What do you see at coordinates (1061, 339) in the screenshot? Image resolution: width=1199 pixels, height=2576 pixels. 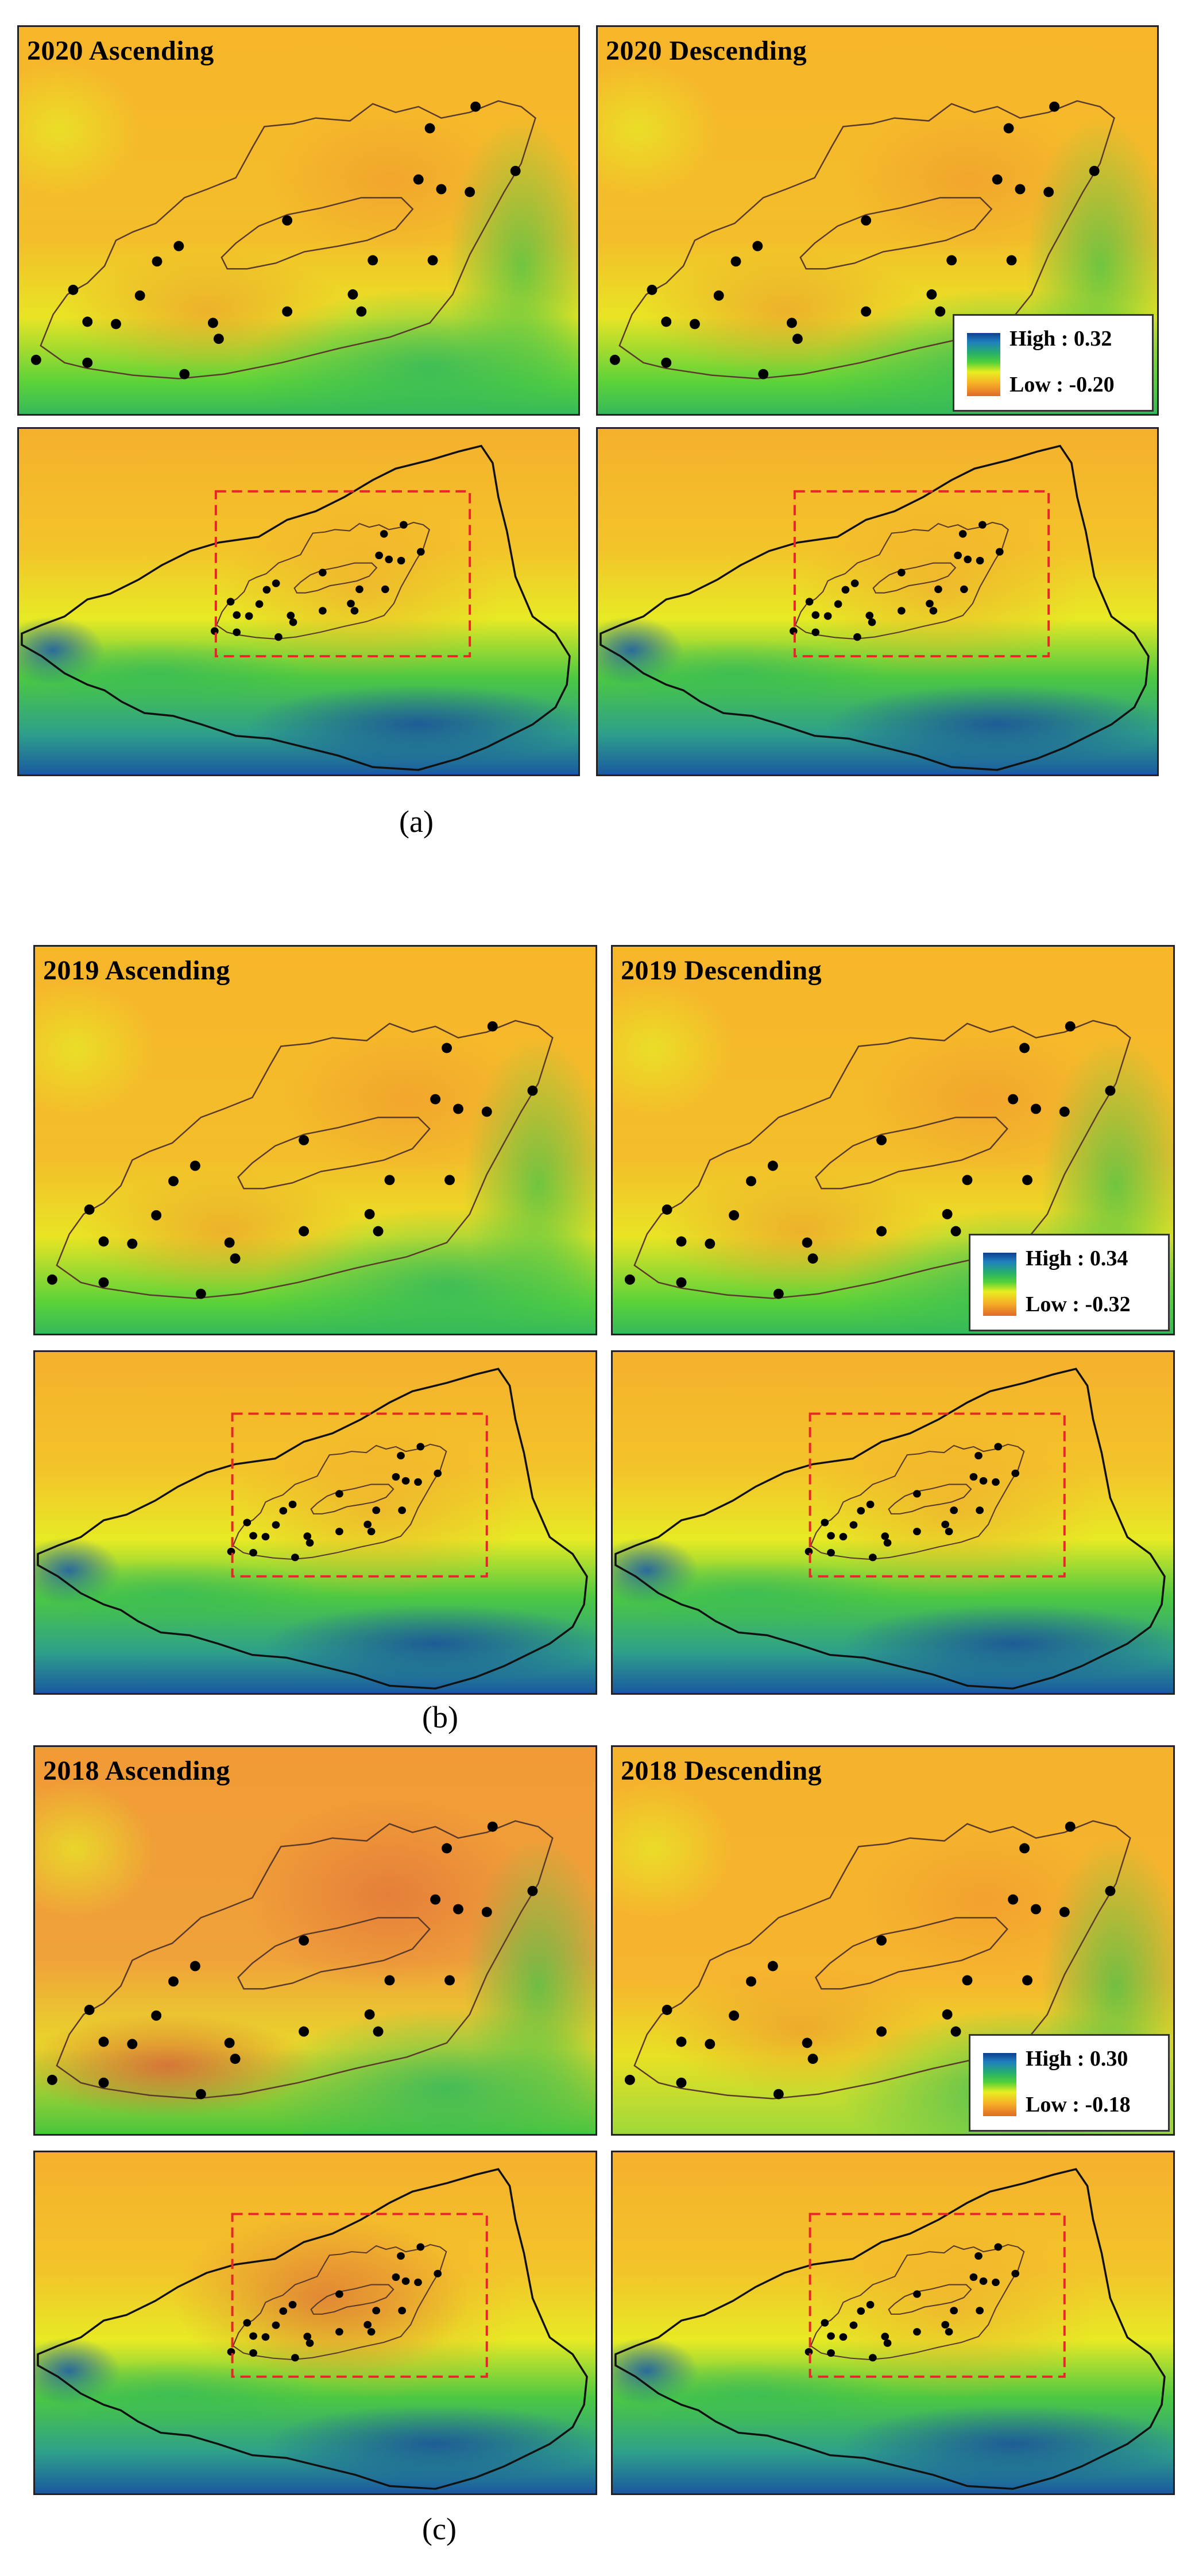 I see `legend-high: High : 0.32` at bounding box center [1061, 339].